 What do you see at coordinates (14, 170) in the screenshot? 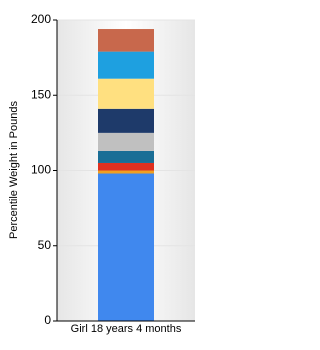
I see `y-axis-label: Percentile Weight in Pounds` at bounding box center [14, 170].